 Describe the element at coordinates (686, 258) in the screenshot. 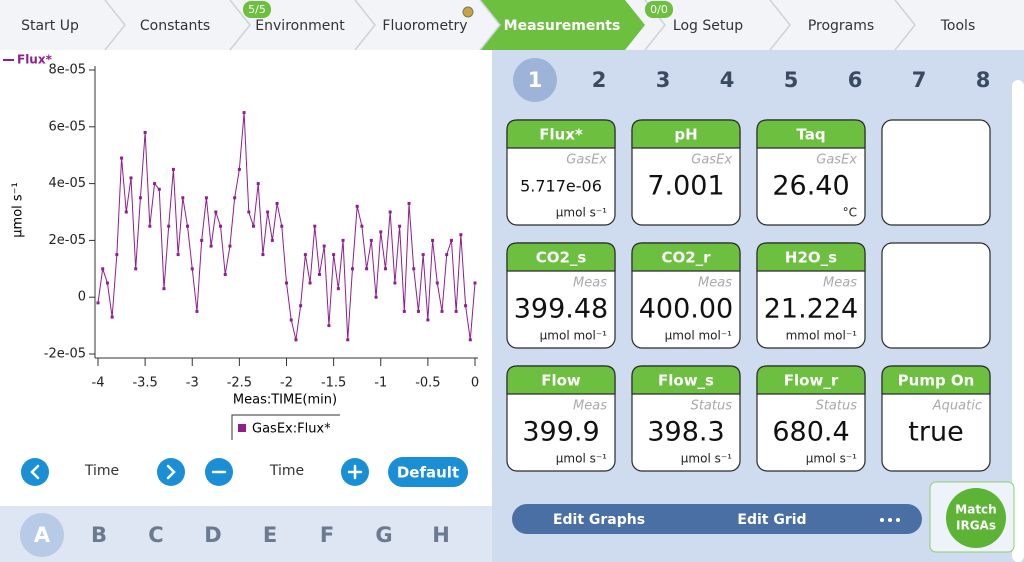

I see `card-title: CO2_r` at that location.